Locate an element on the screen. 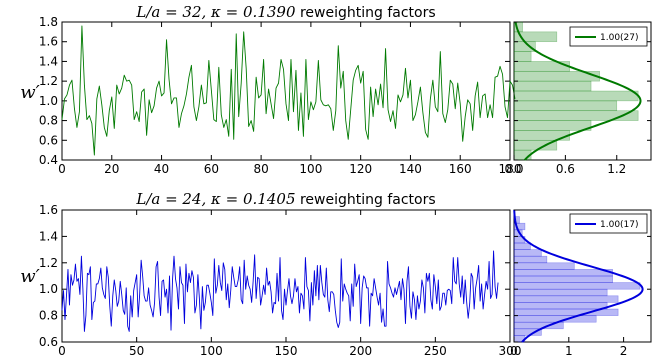  bottom-xtick-label: 150 is located at coordinates (286, 351).